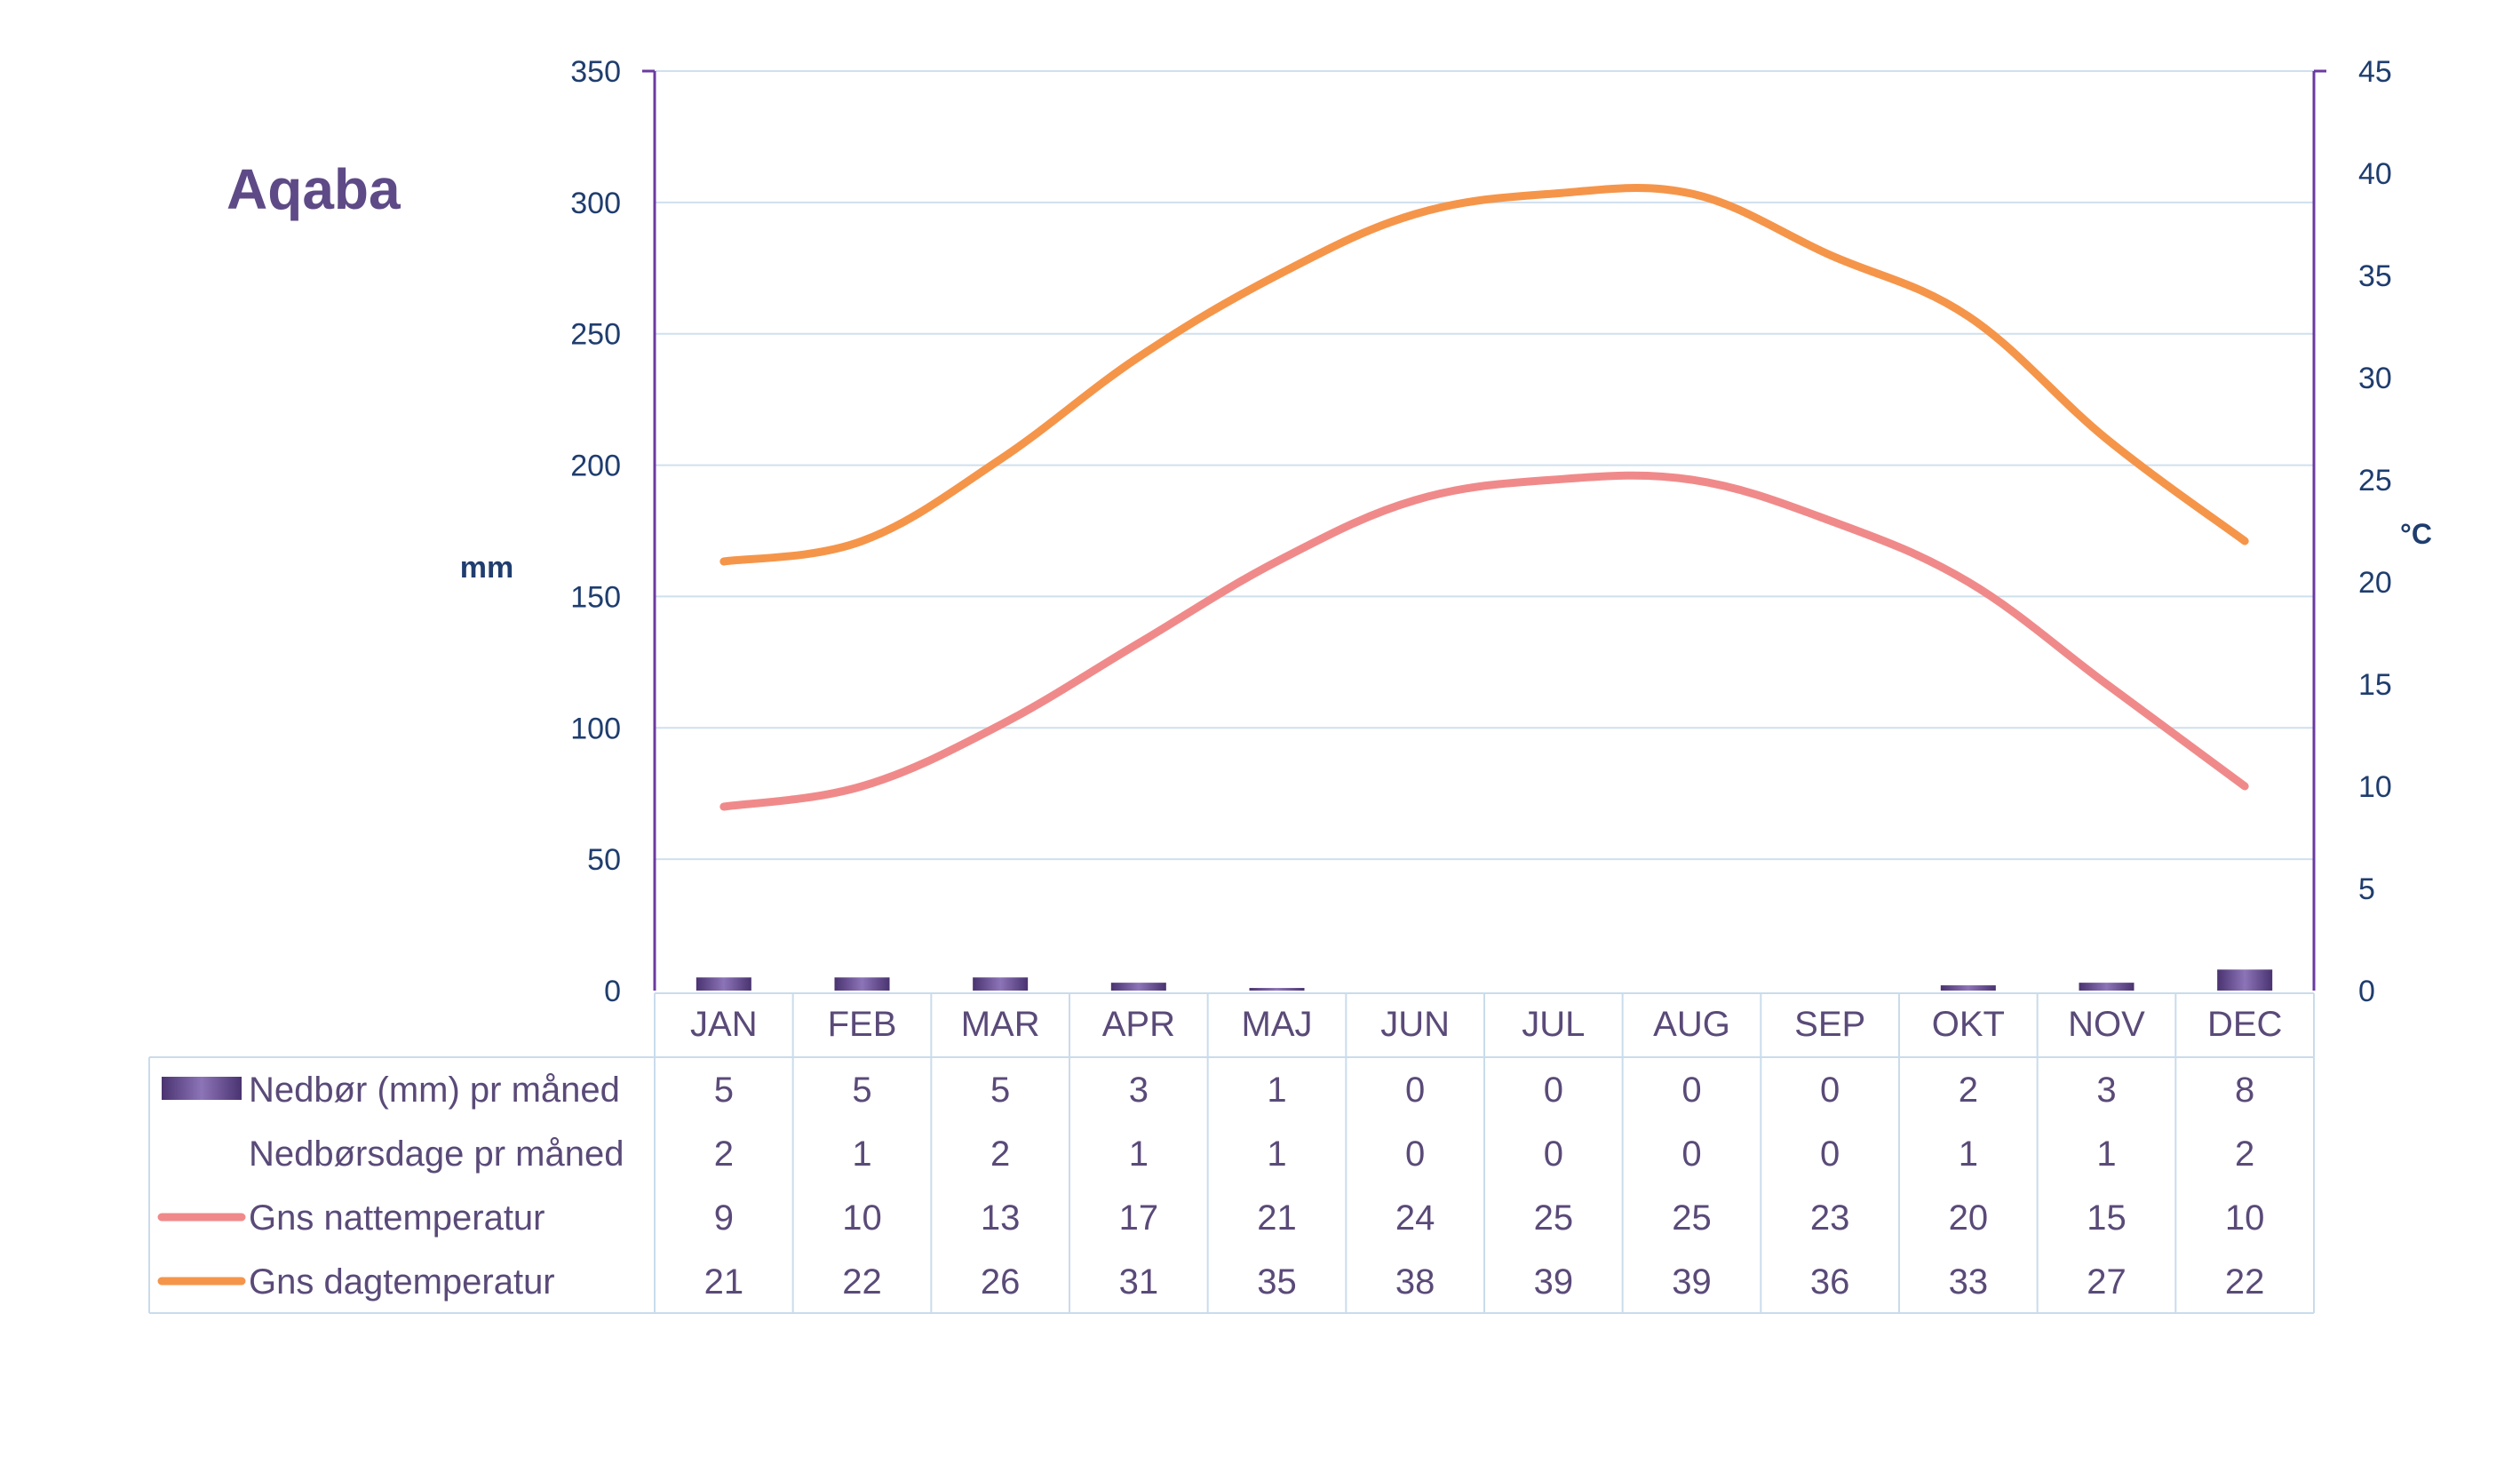 The image size is (2520, 1457). Describe the element at coordinates (604, 860) in the screenshot. I see `left-tick-label: 50` at that location.